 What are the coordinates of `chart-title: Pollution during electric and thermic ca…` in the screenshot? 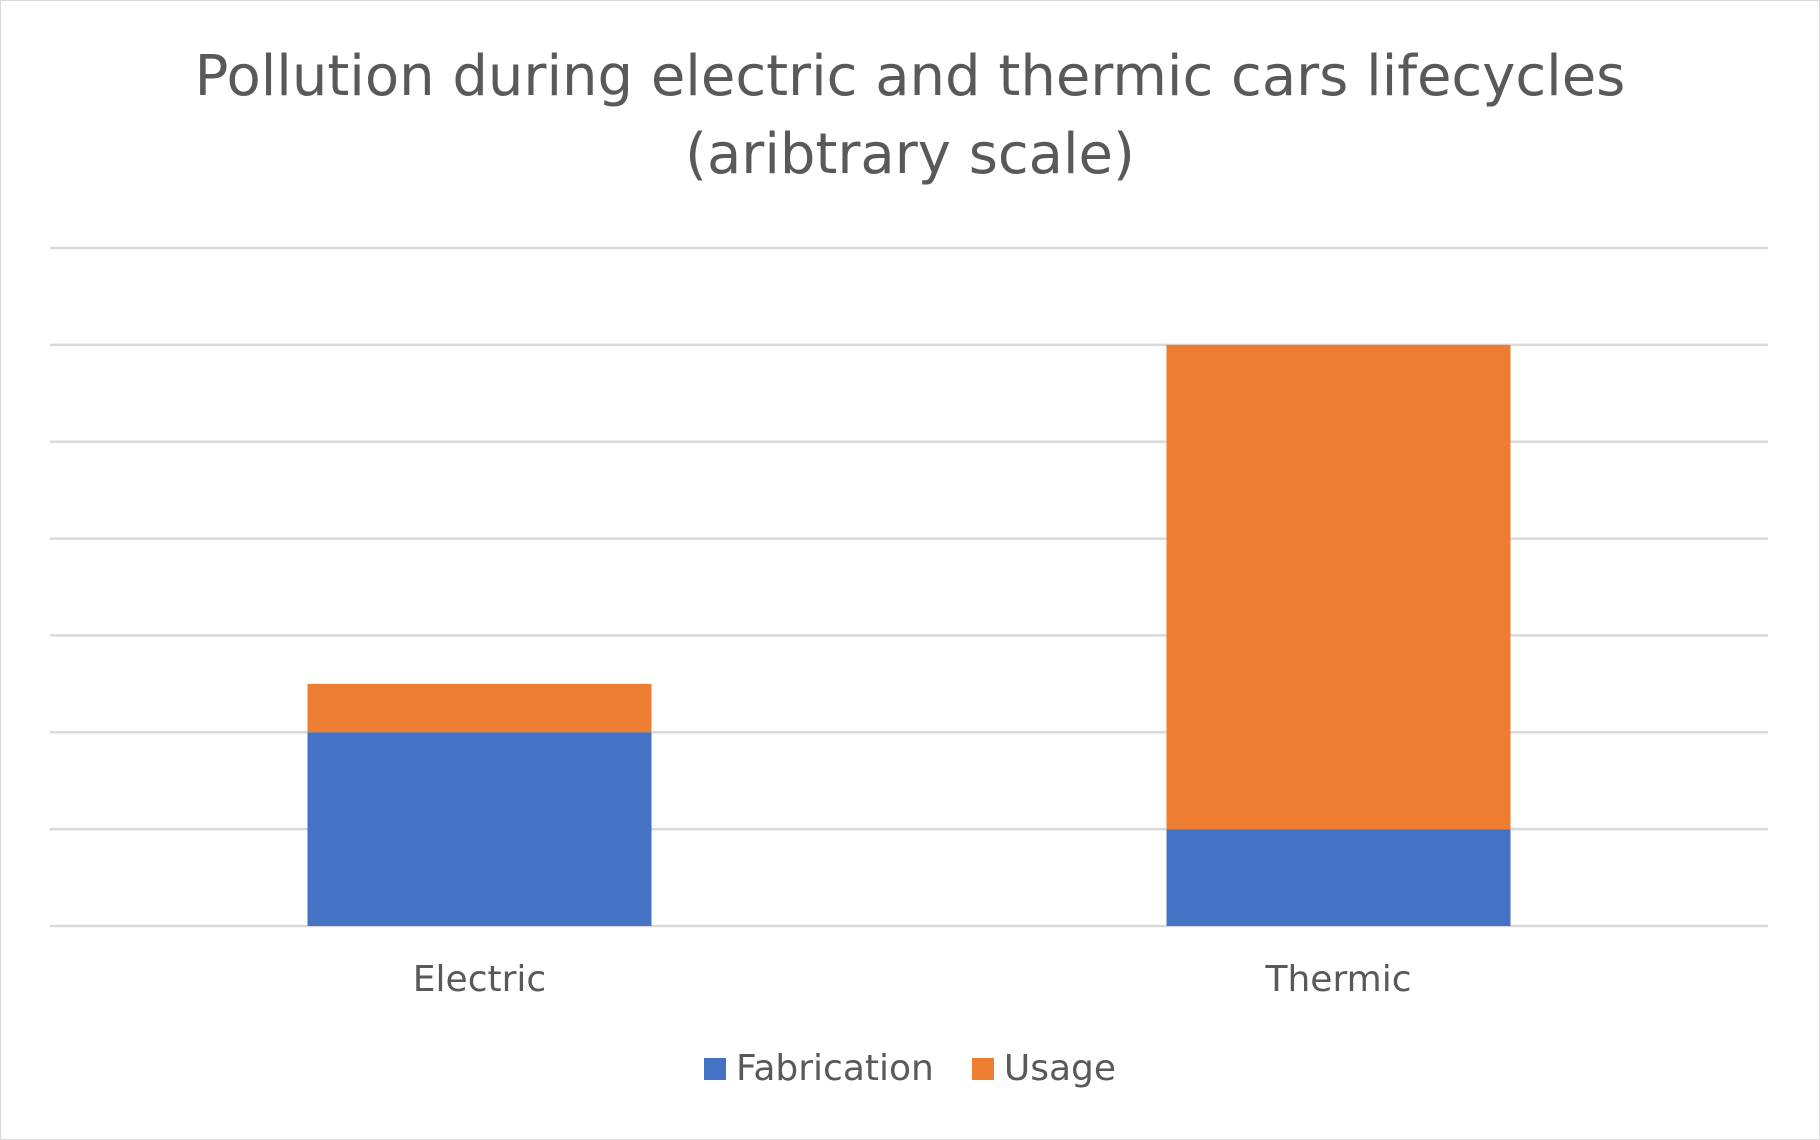 It's located at (910, 116).